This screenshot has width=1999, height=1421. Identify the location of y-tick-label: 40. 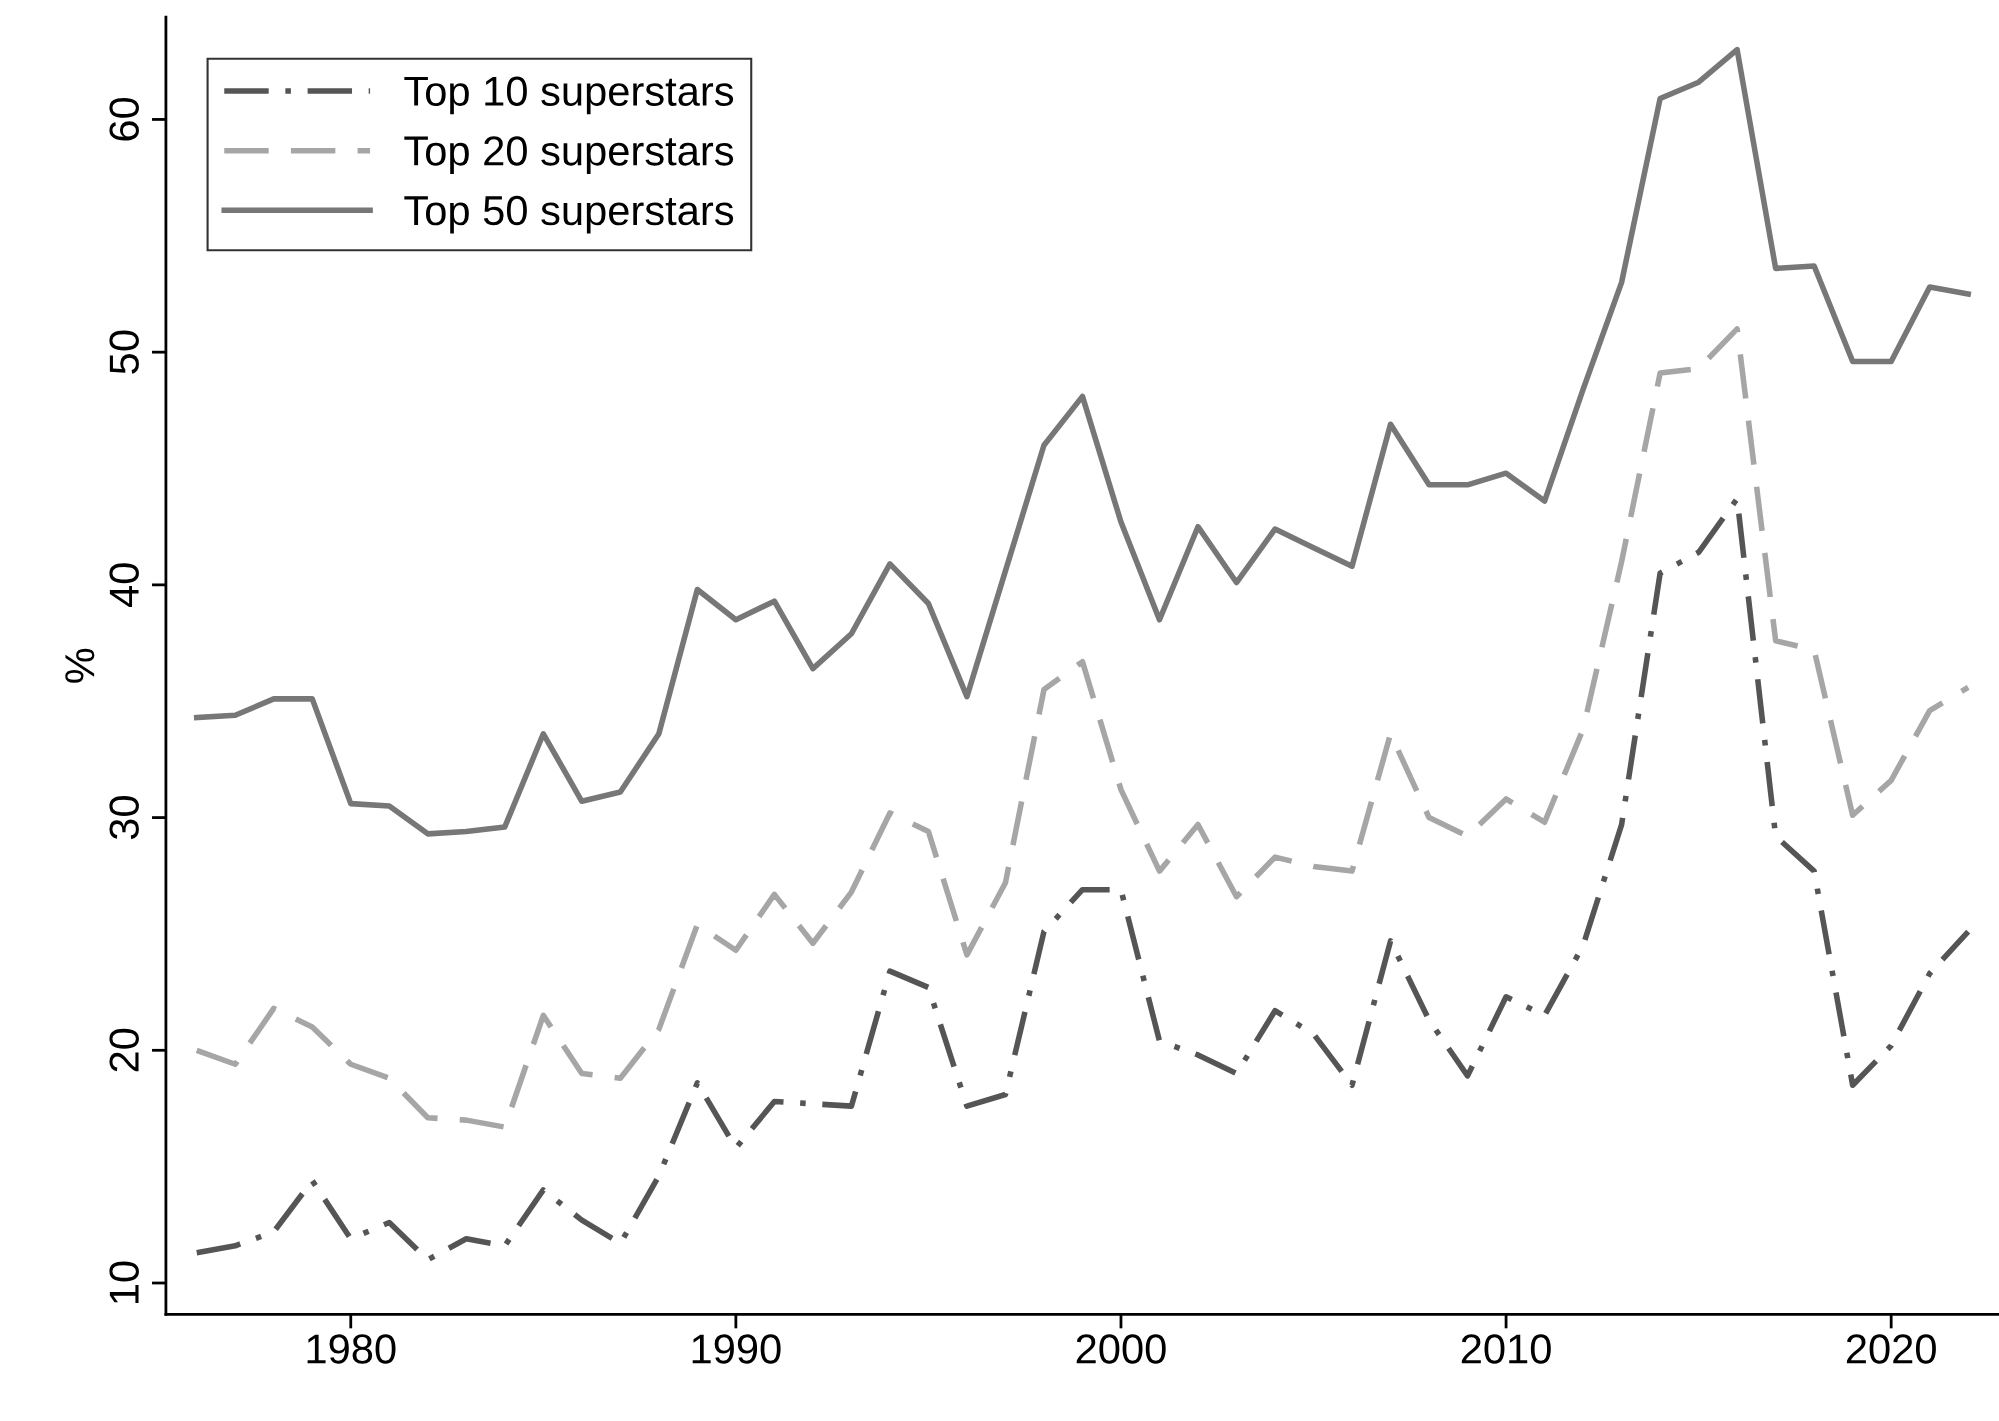
(124, 585).